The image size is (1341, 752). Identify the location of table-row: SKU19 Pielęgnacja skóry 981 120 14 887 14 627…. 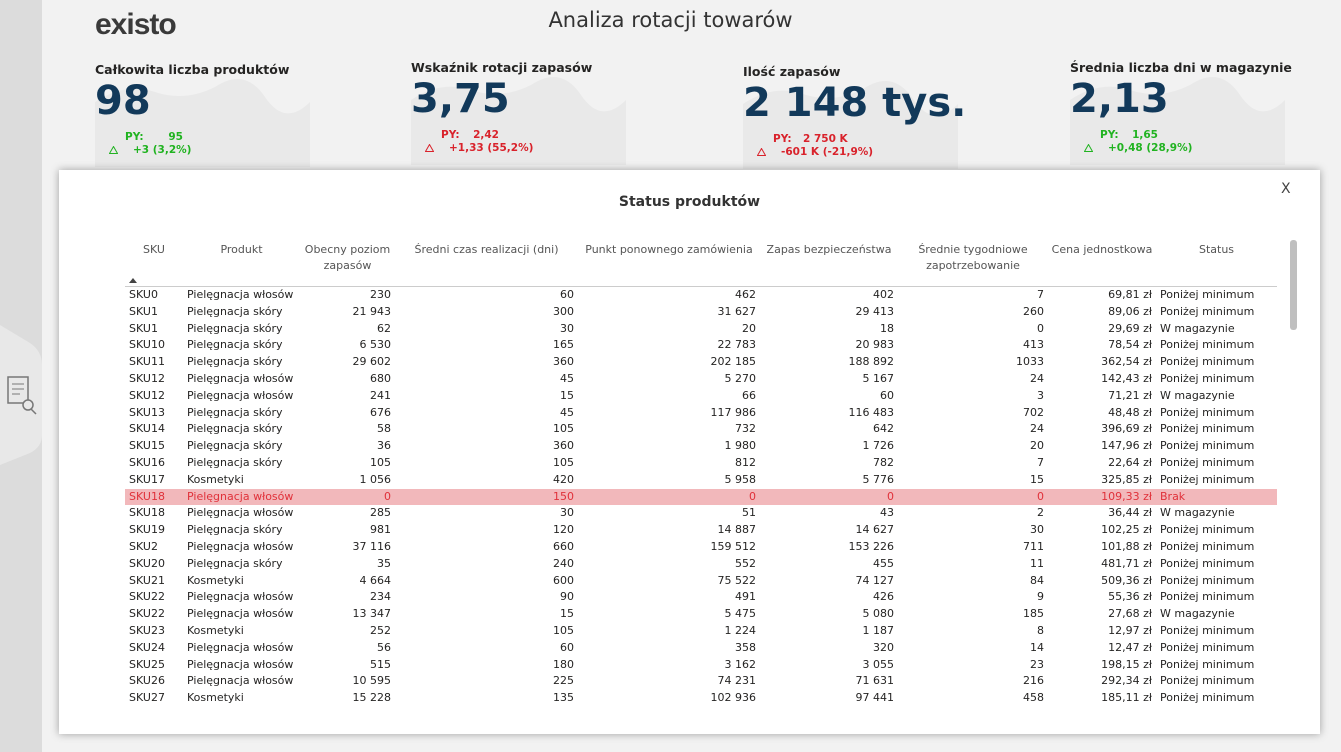
(701, 530).